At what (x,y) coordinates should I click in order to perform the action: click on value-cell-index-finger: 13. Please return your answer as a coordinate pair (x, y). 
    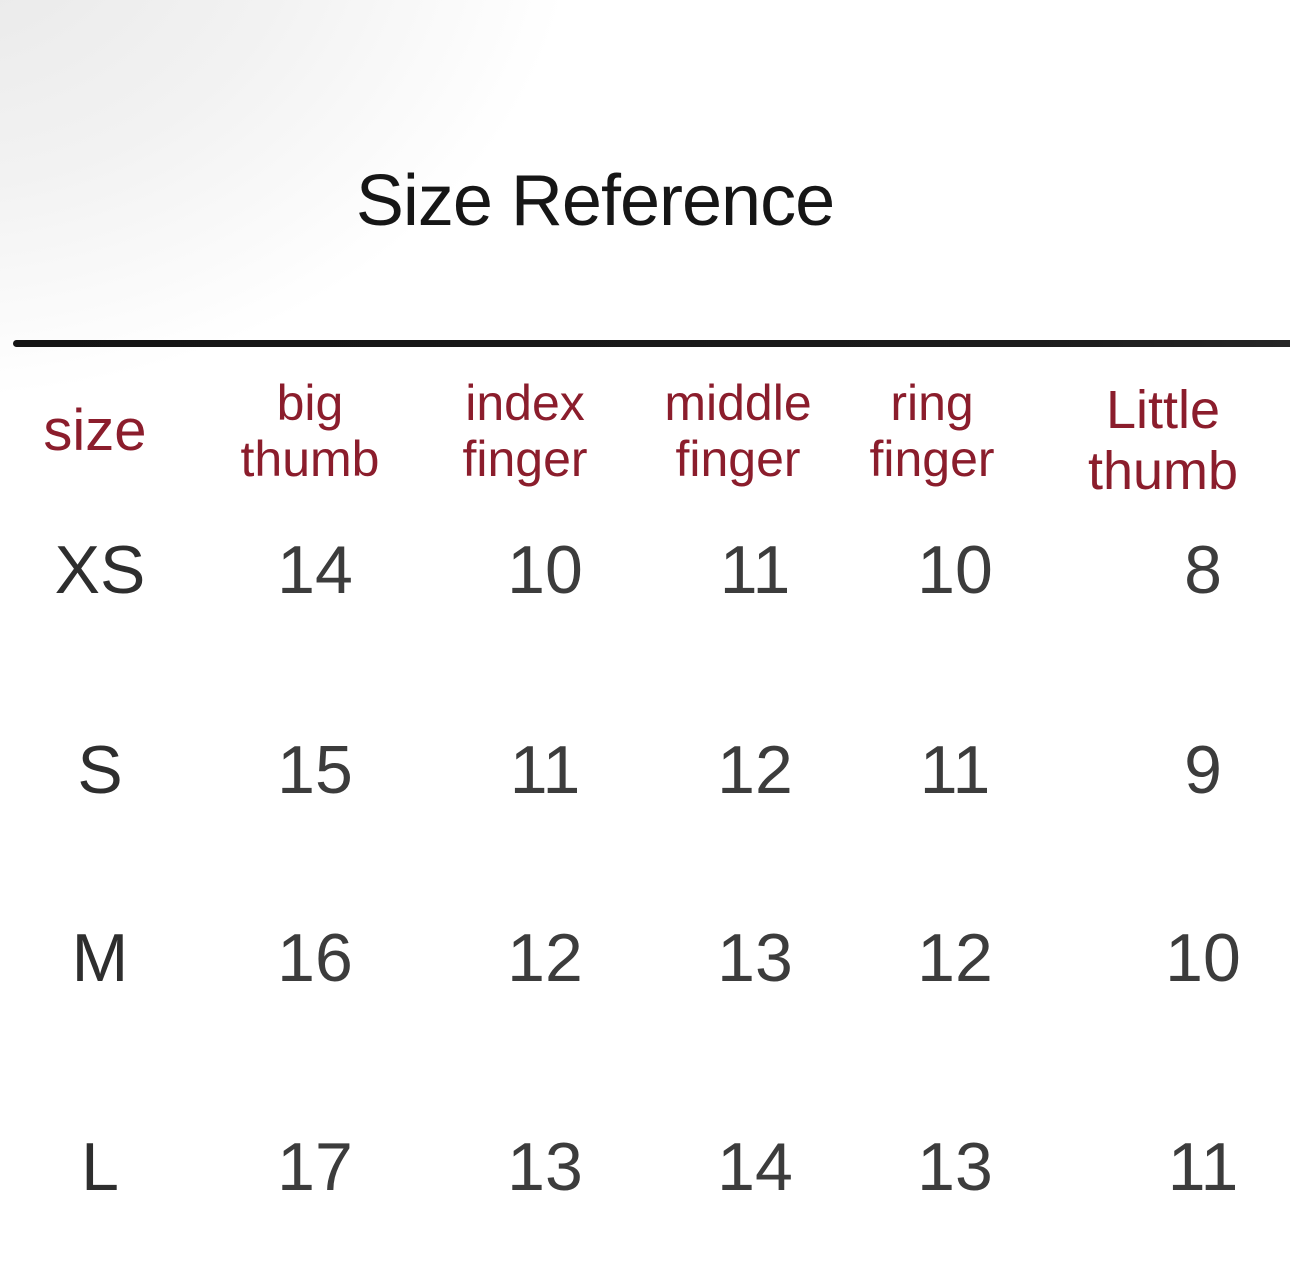
    Looking at the image, I should click on (545, 1167).